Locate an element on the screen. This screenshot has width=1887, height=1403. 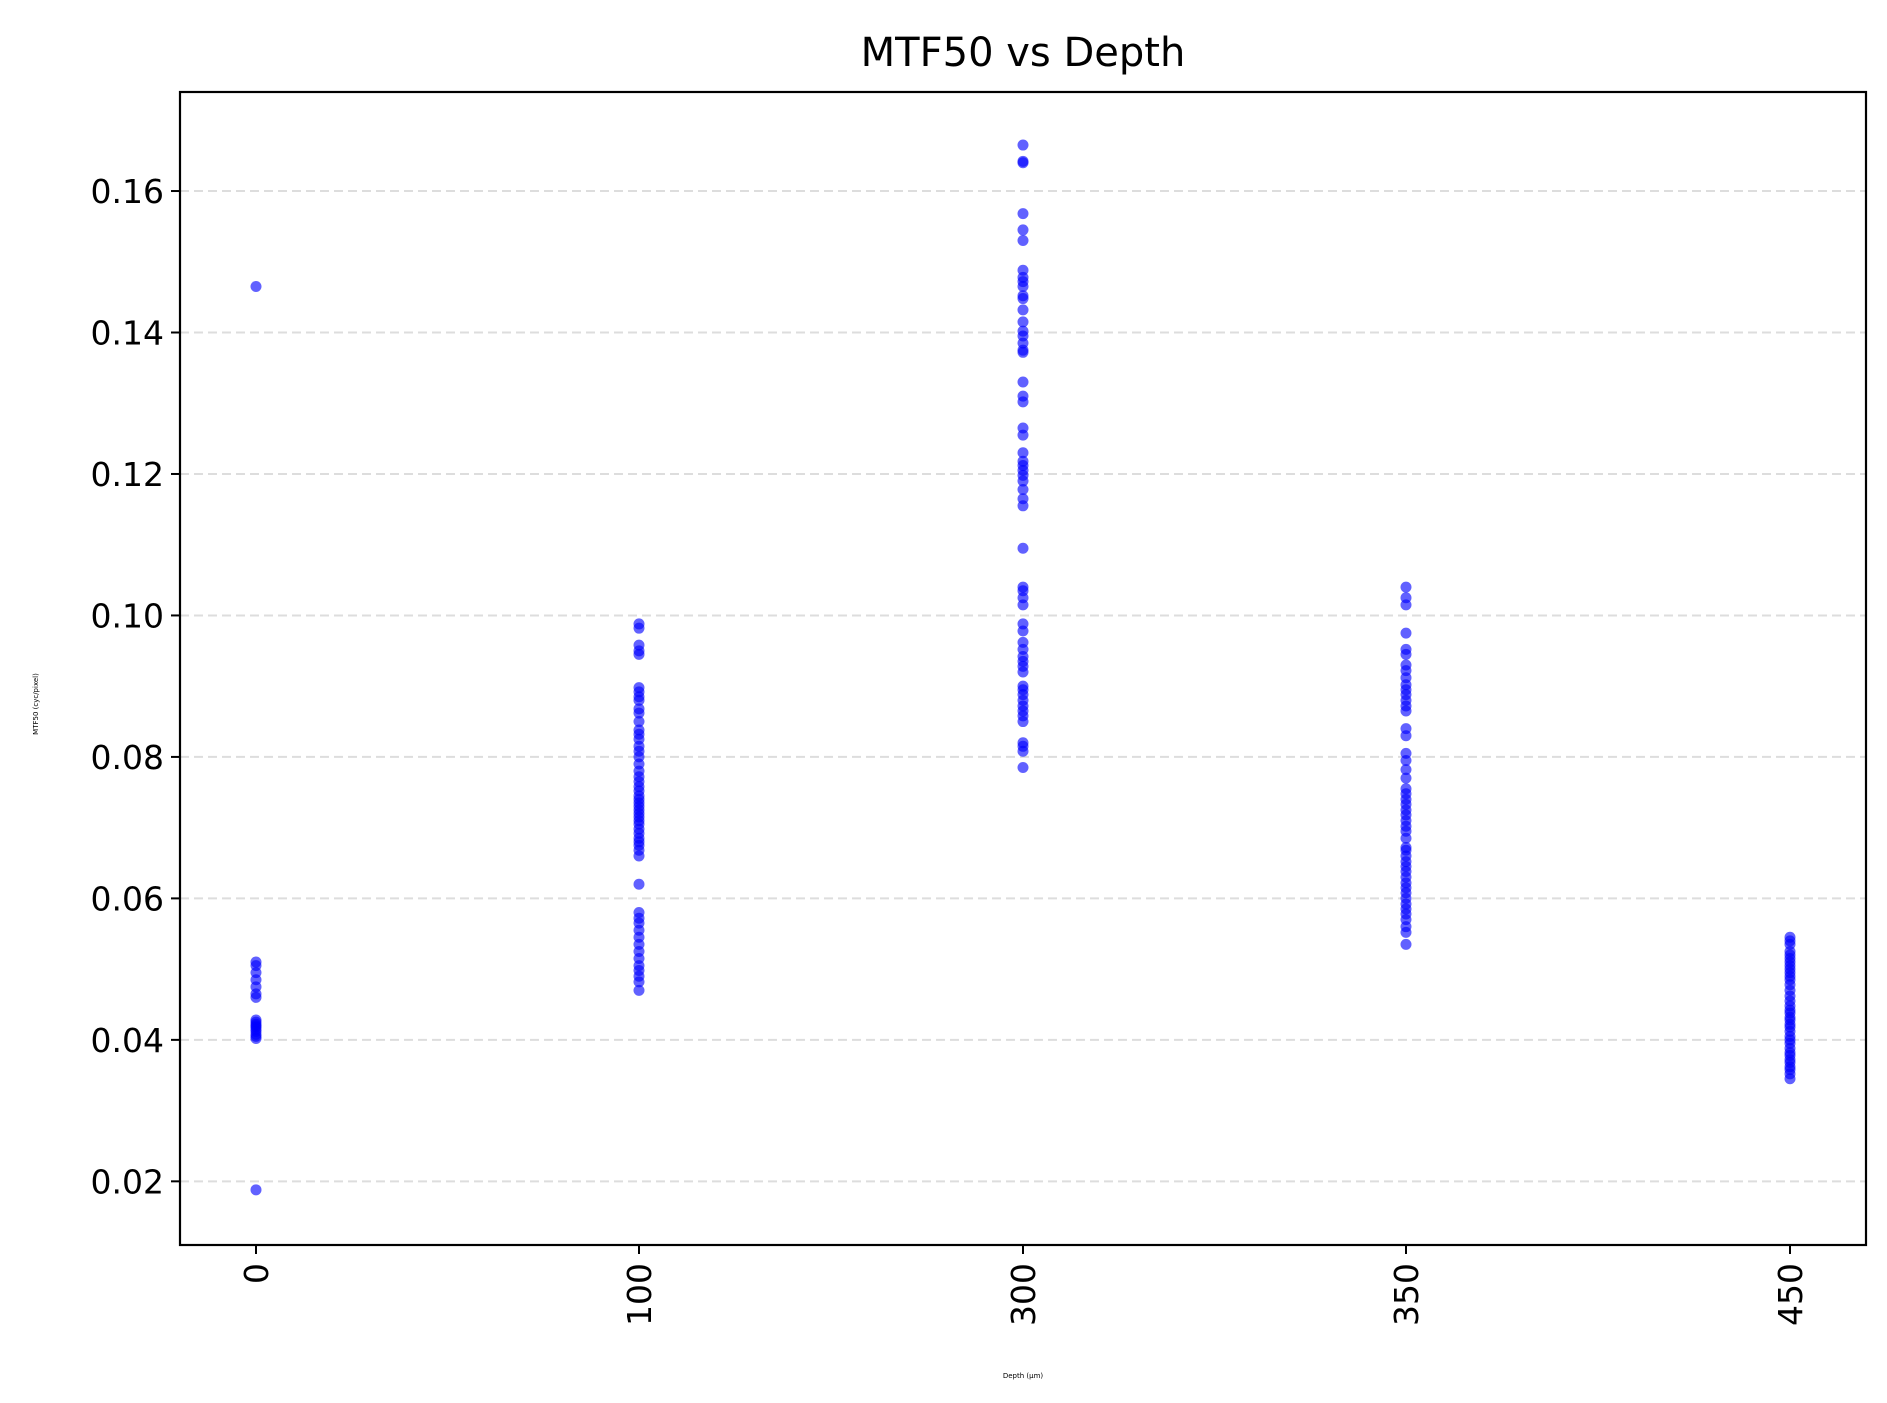
x-tick-label: 300 is located at coordinates (1023, 1294).